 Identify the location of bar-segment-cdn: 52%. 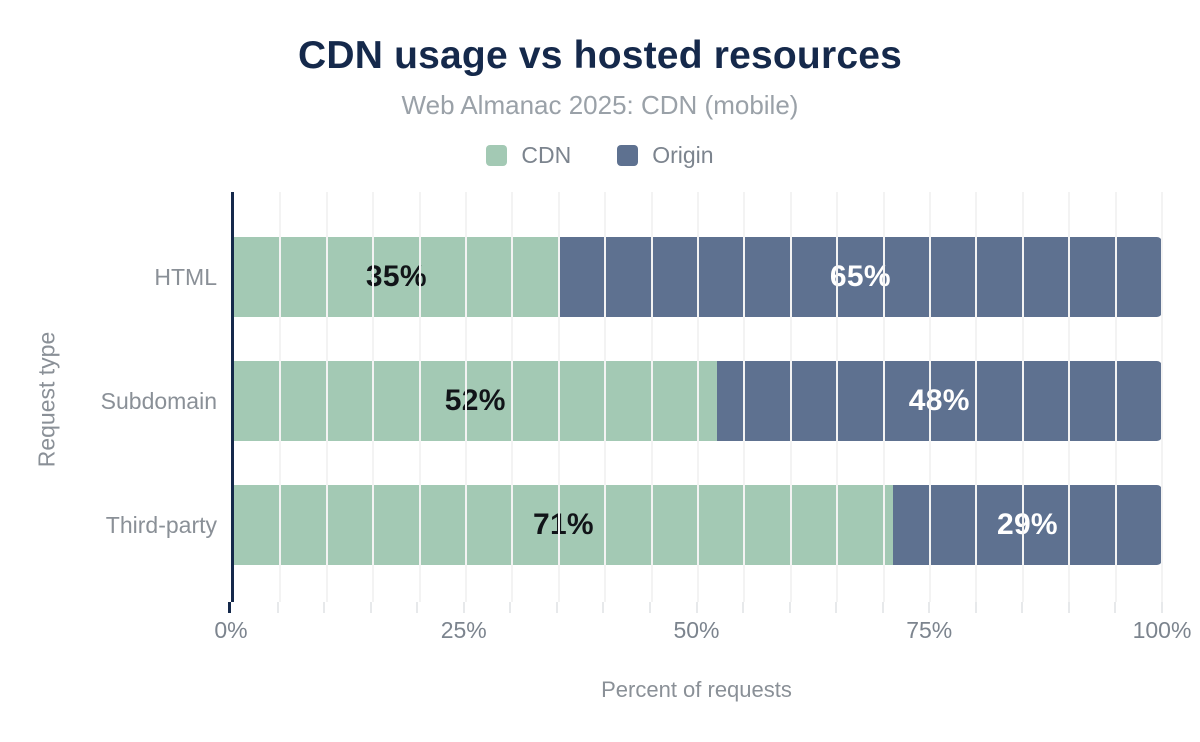
(475, 401).